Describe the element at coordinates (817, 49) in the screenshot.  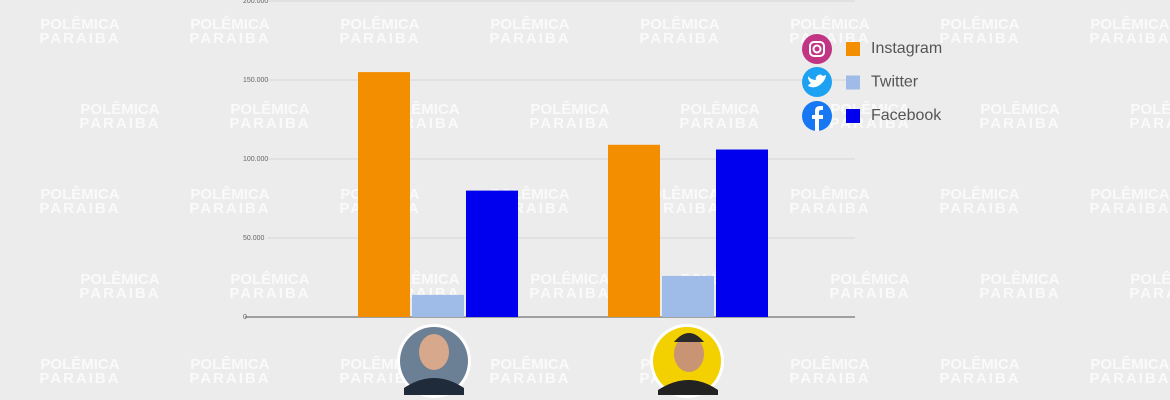
I see `instagram-icon` at that location.